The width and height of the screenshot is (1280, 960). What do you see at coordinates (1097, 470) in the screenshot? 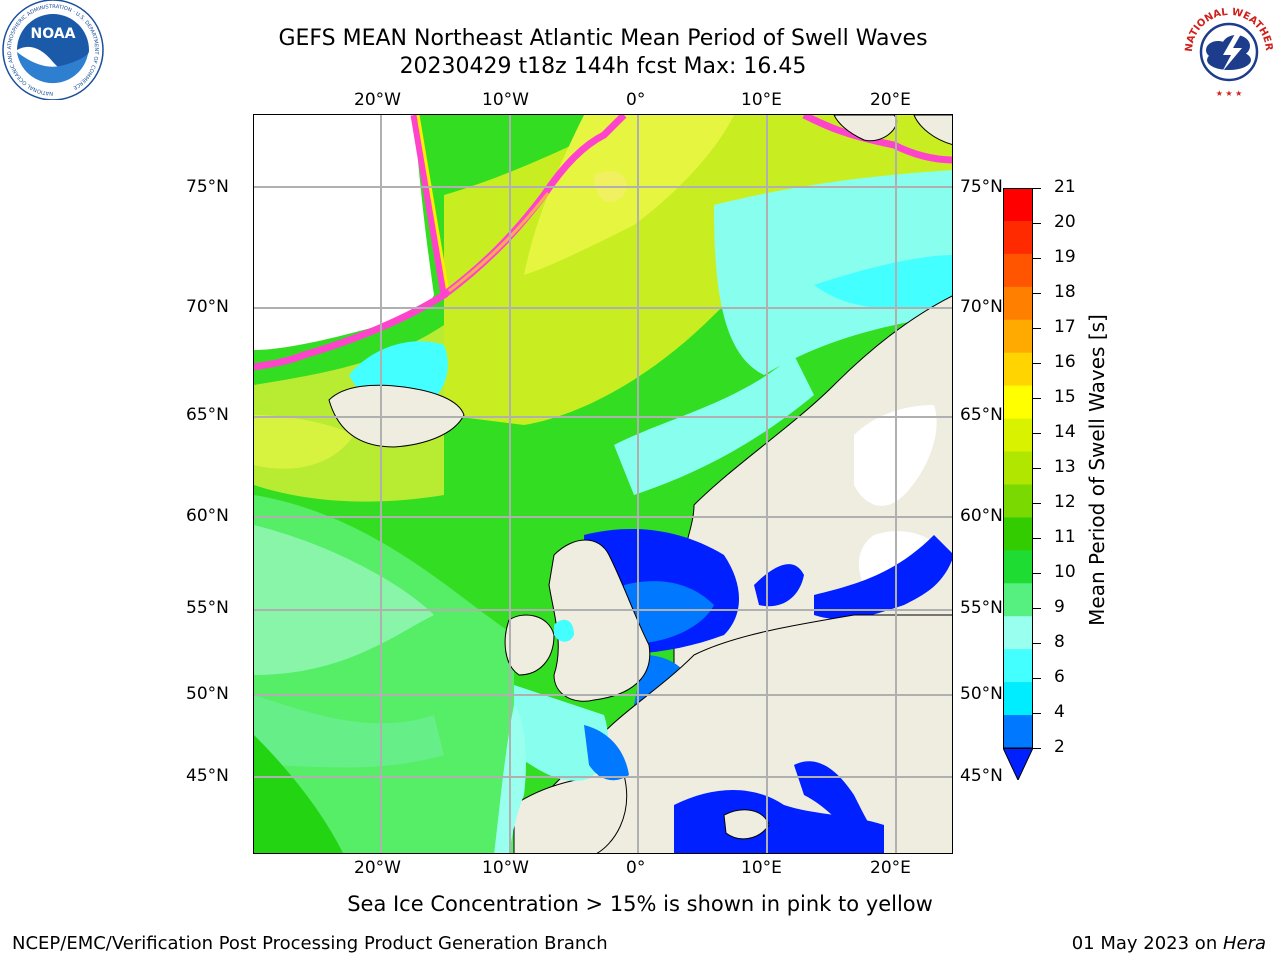
I see `colorbar-label: Mean Period of Swell Waves [s]` at bounding box center [1097, 470].